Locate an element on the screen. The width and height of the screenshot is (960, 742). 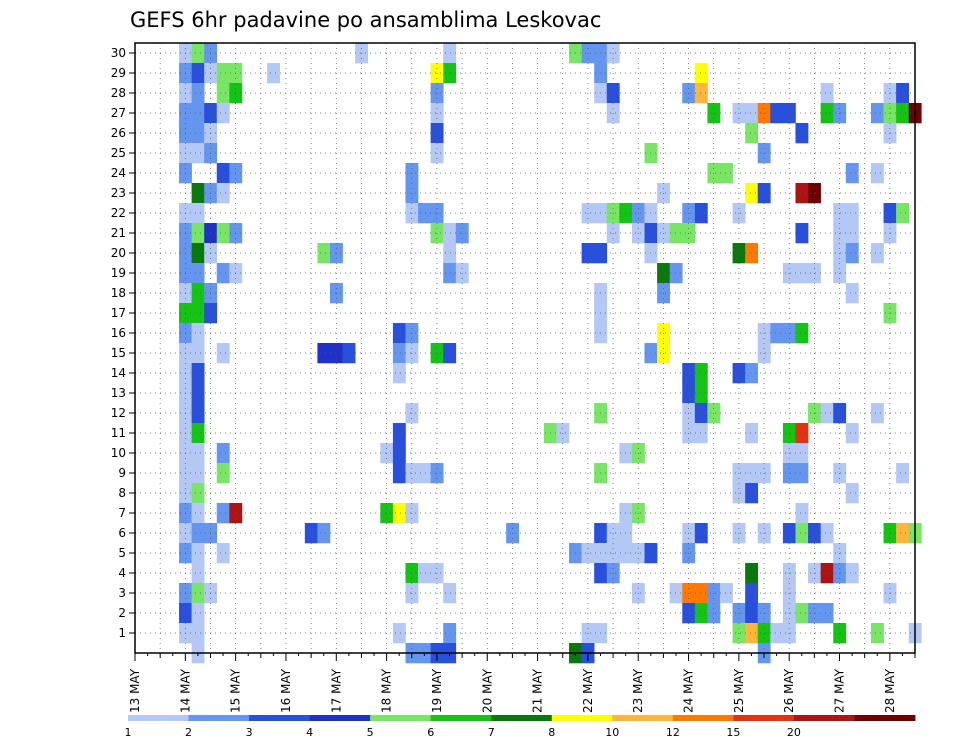
x-tick-label: 27 MAY is located at coordinates (840, 690).